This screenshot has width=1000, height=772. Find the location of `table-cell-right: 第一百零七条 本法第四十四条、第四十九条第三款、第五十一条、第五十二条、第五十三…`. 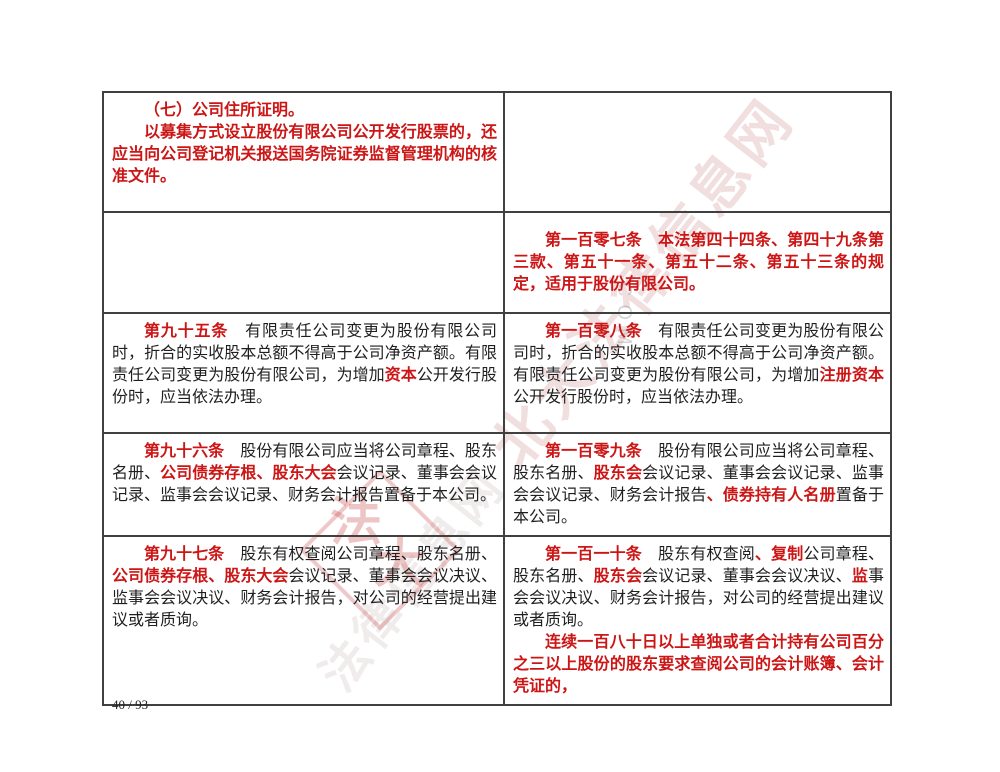

table-cell-right: 第一百零七条 本法第四十四条、第四十九条第三款、第五十一条、第五十二条、第五十三… is located at coordinates (697, 262).